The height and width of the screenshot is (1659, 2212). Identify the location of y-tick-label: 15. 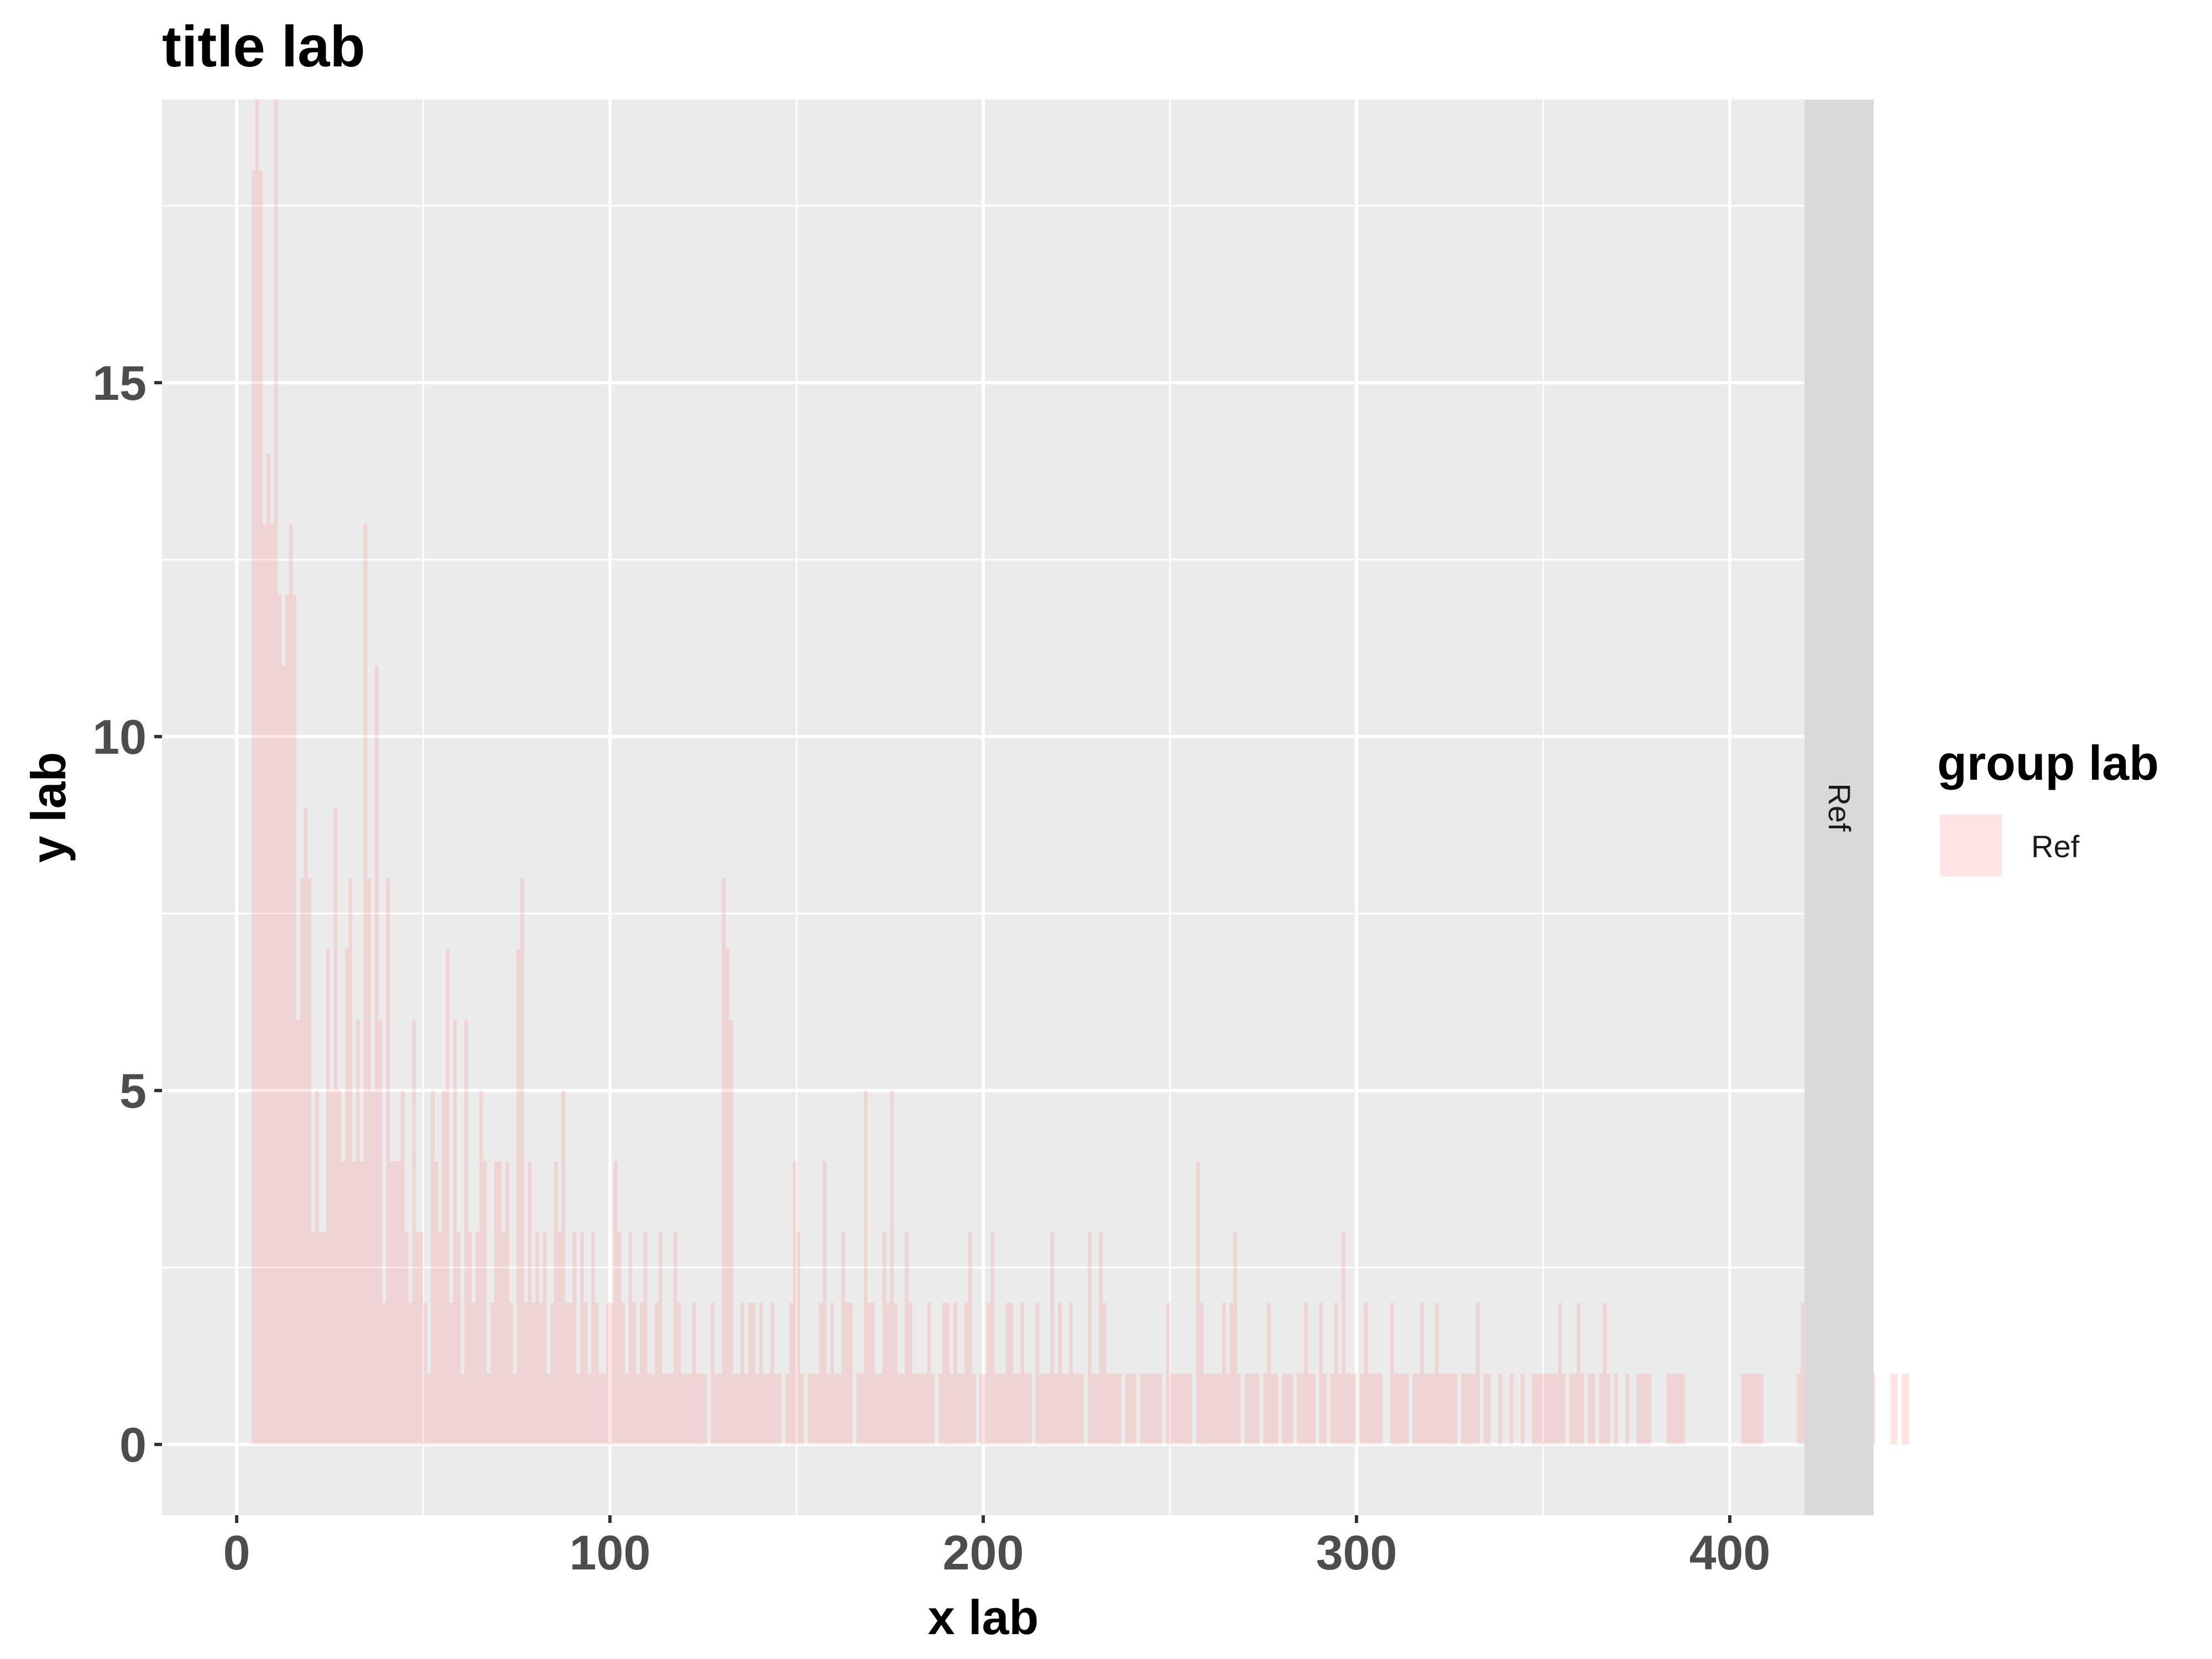
(120, 383).